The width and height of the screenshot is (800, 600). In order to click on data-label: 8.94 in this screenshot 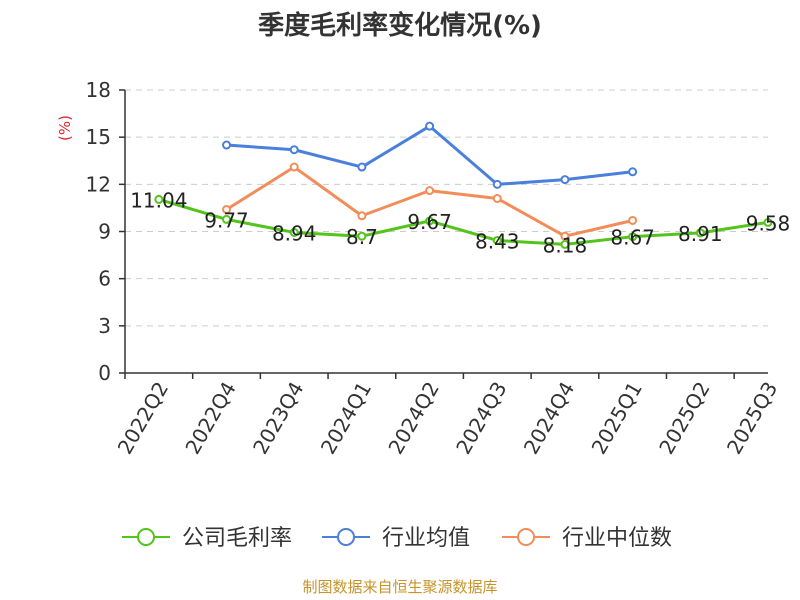, I will do `click(294, 233)`.